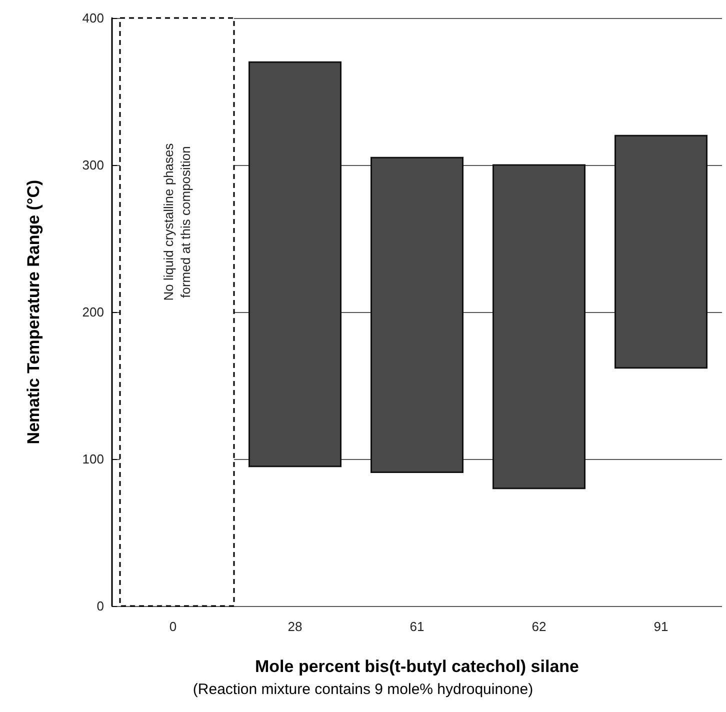 This screenshot has height=712, width=726. Describe the element at coordinates (363, 689) in the screenshot. I see `text: (Reaction mixture contains 9 mole% hydroquinone)` at that location.